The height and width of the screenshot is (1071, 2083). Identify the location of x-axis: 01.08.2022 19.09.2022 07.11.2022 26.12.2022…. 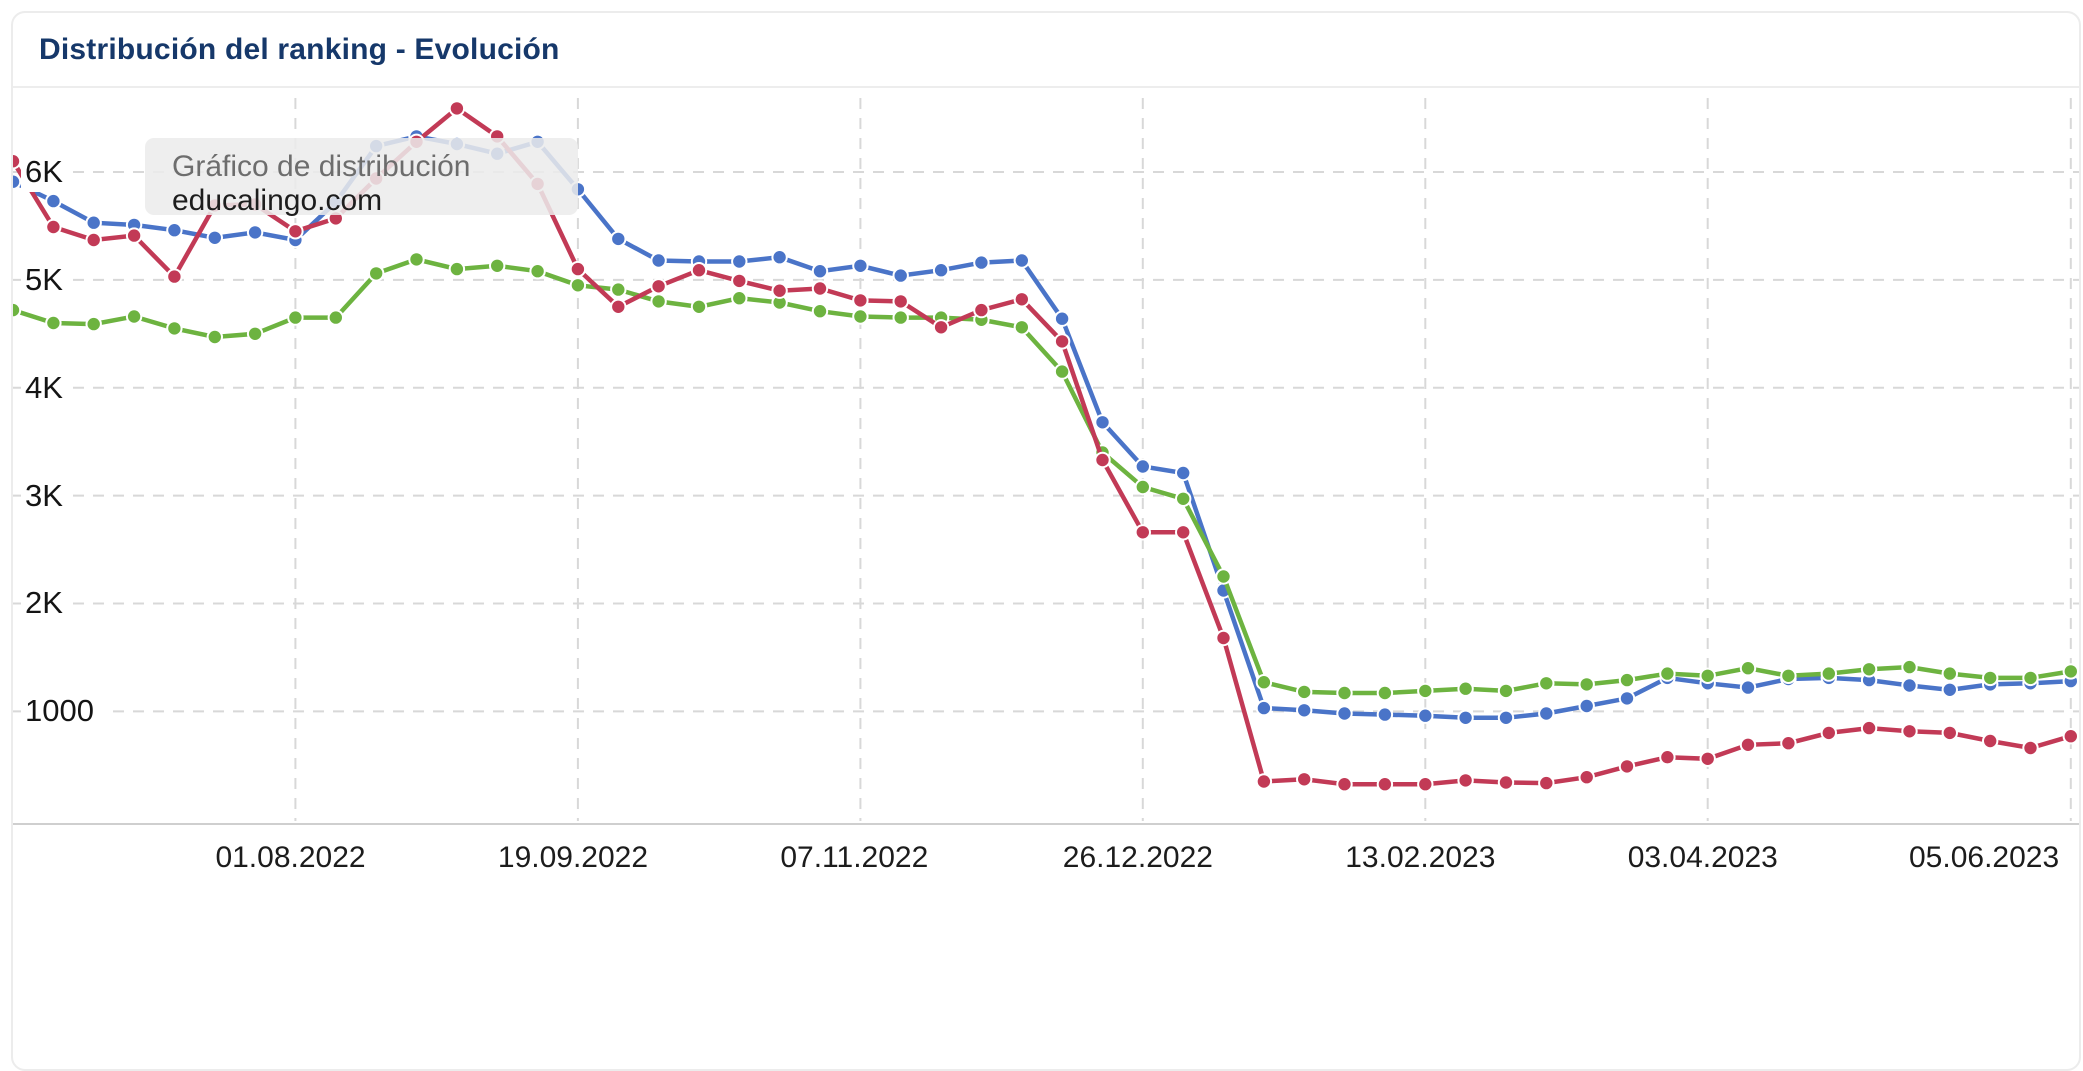
(1046, 853).